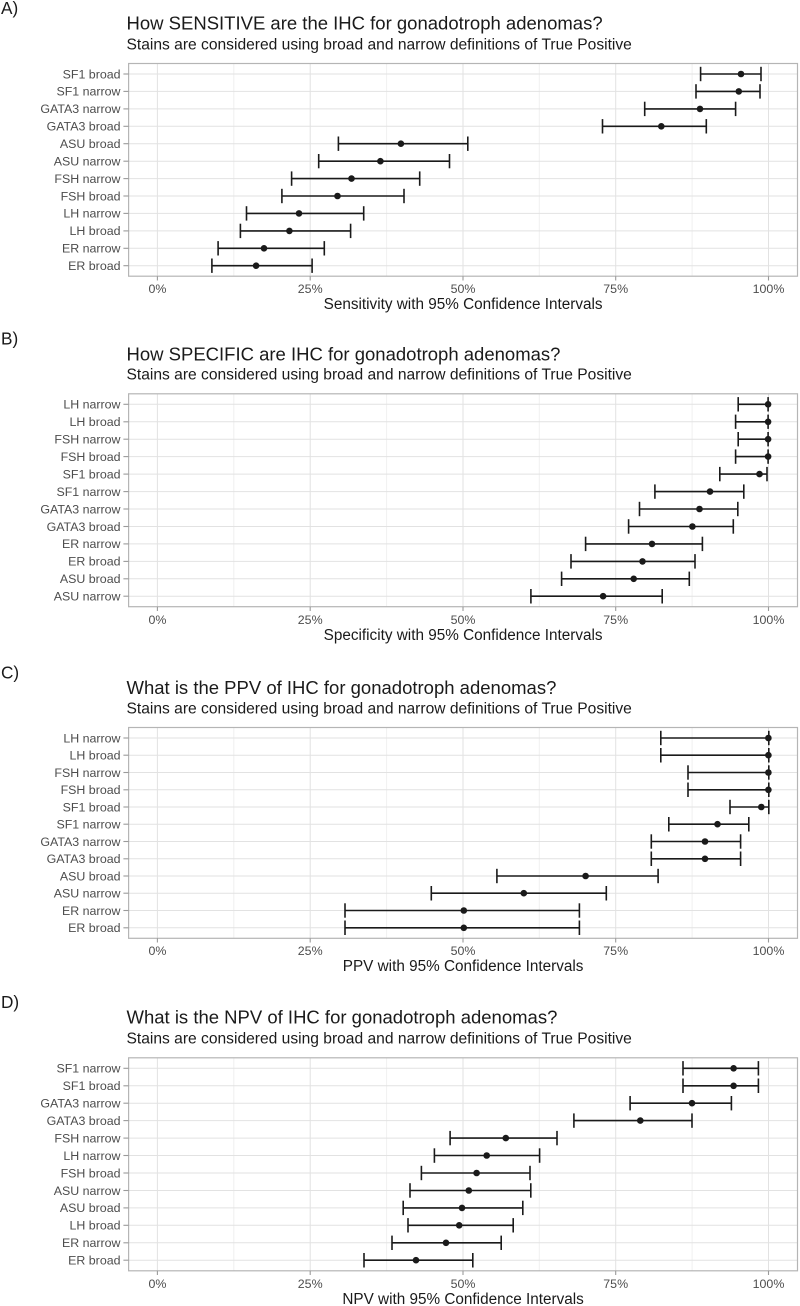 This screenshot has width=800, height=1306. Describe the element at coordinates (10, 672) in the screenshot. I see `svg-text: C)` at that location.